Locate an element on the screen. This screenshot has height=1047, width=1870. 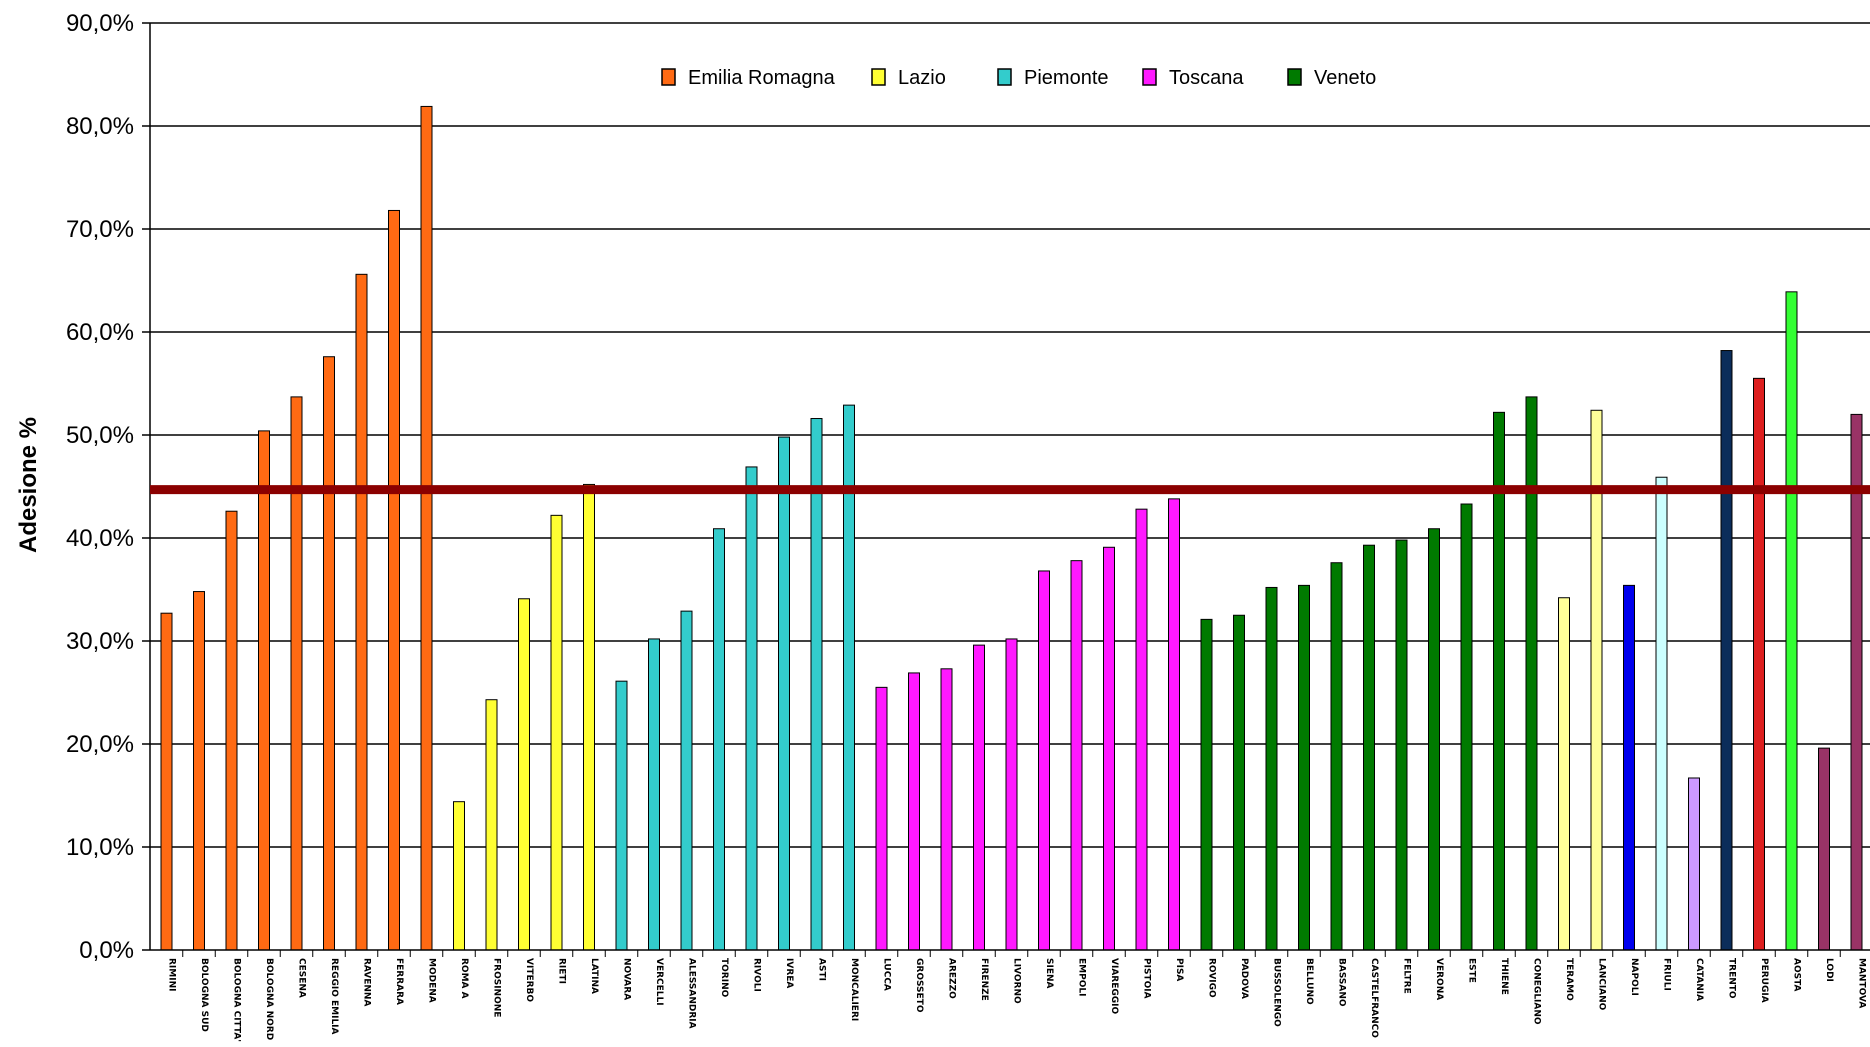
y-tick-label-4: 40,0% is located at coordinates (100, 538).